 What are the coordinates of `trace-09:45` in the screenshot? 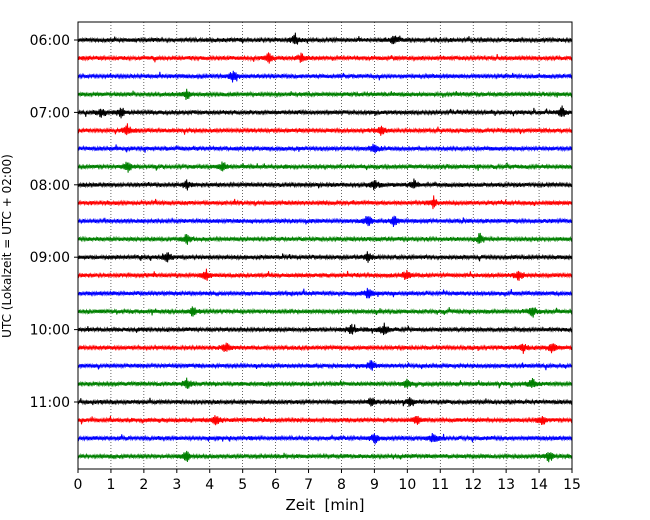 It's located at (325, 312).